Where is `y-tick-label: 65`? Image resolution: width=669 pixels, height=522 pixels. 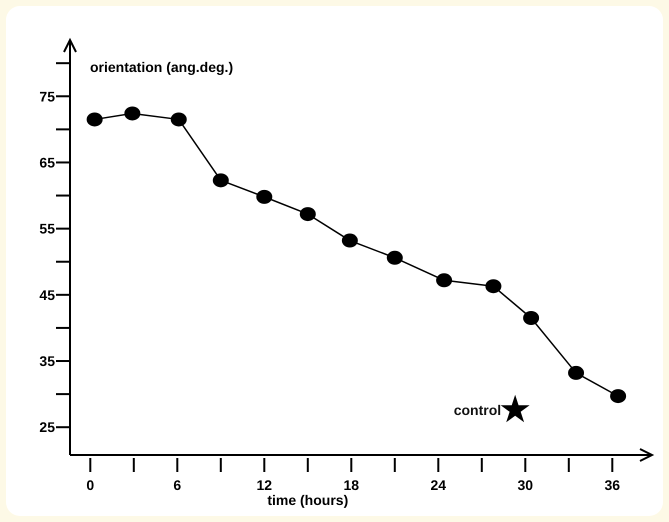
y-tick-label: 65 is located at coordinates (47, 162).